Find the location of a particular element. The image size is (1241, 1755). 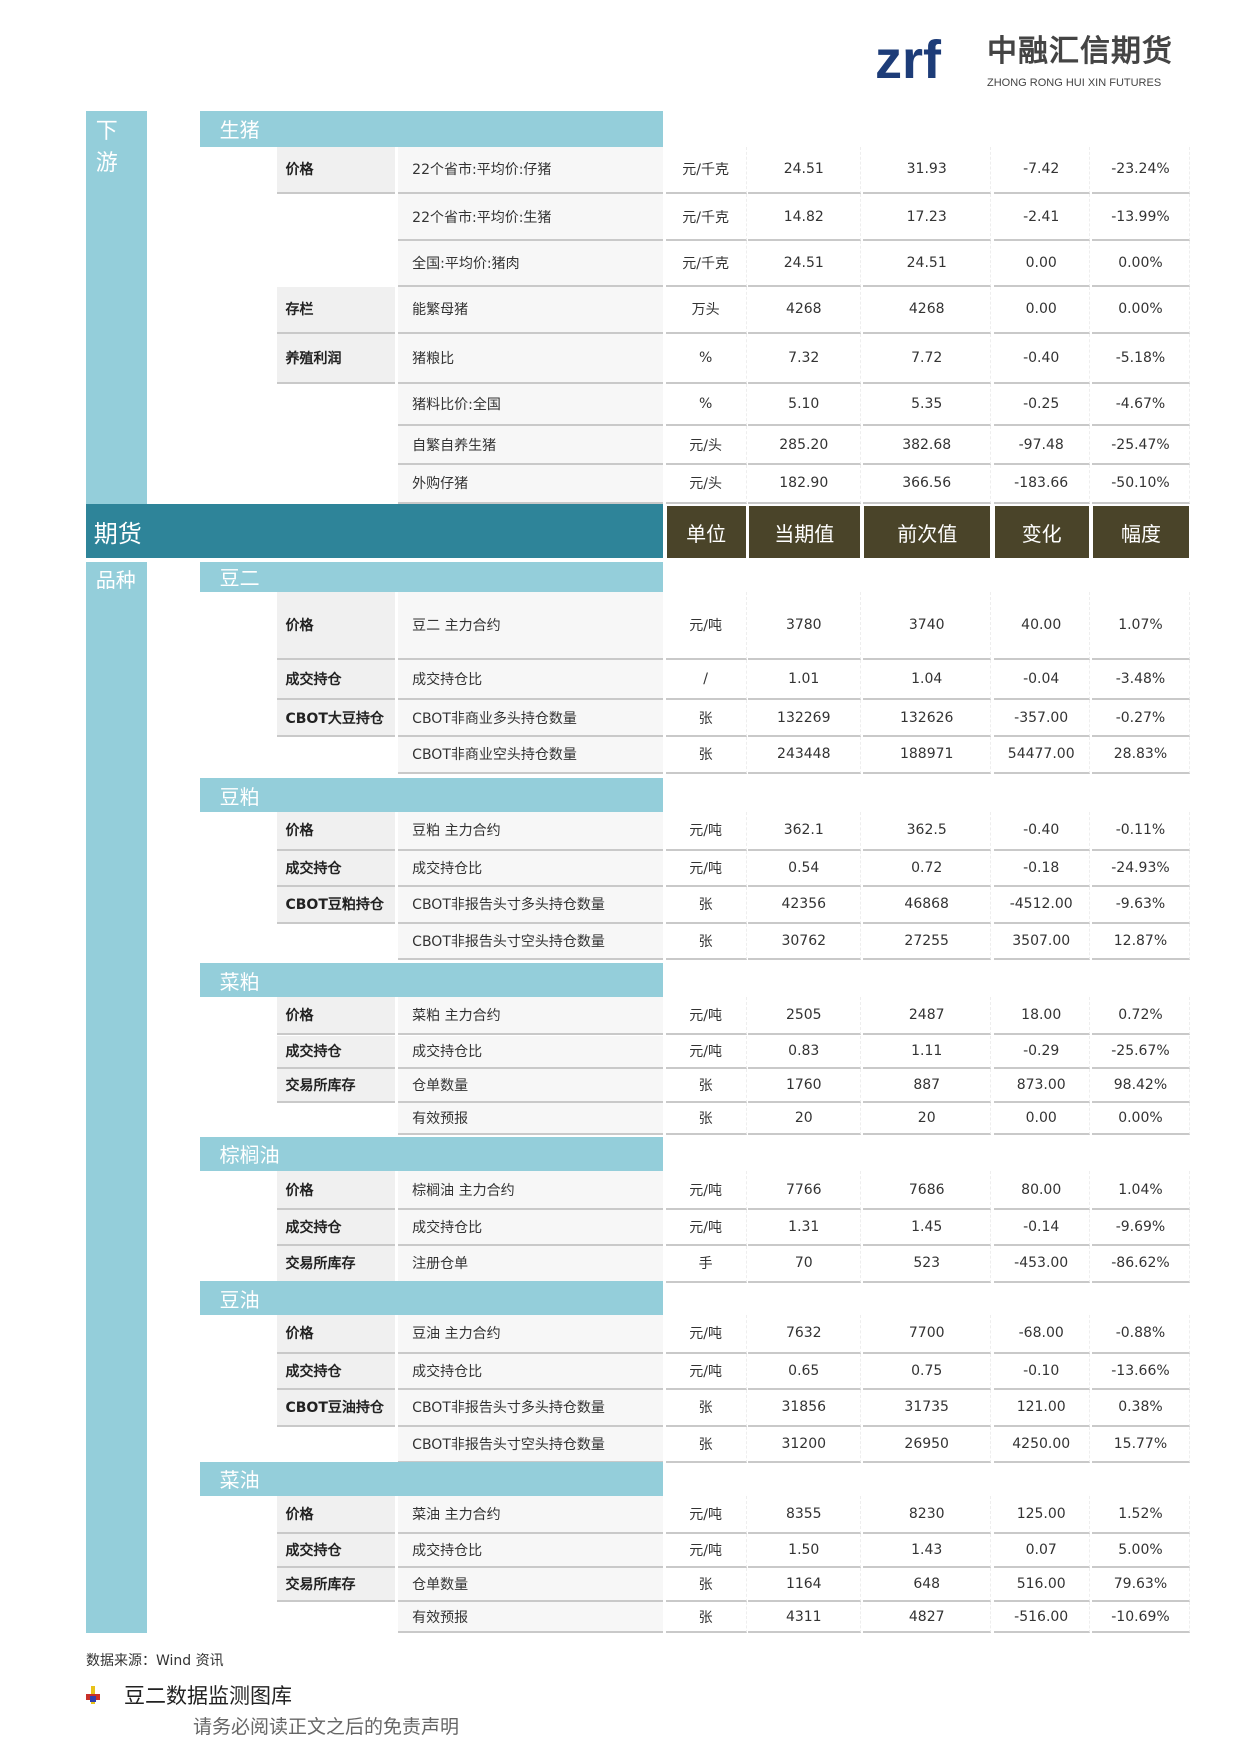

item-name: 有效预报 is located at coordinates (531, 1119).